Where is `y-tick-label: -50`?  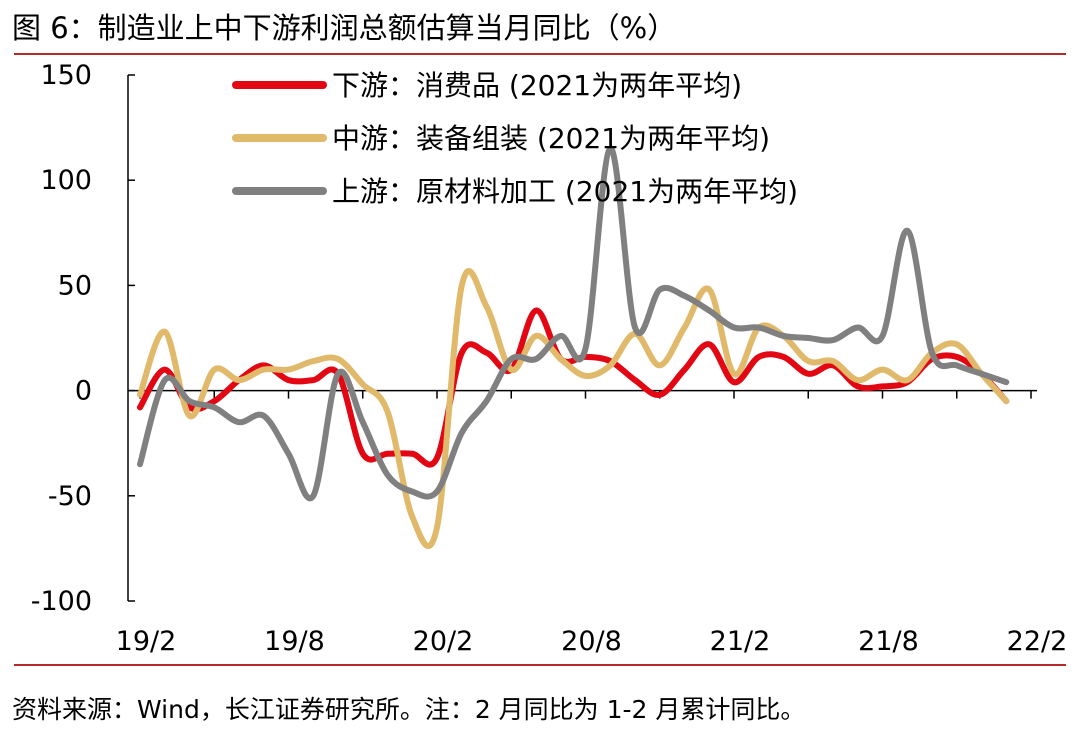
y-tick-label: -50 is located at coordinates (70, 496).